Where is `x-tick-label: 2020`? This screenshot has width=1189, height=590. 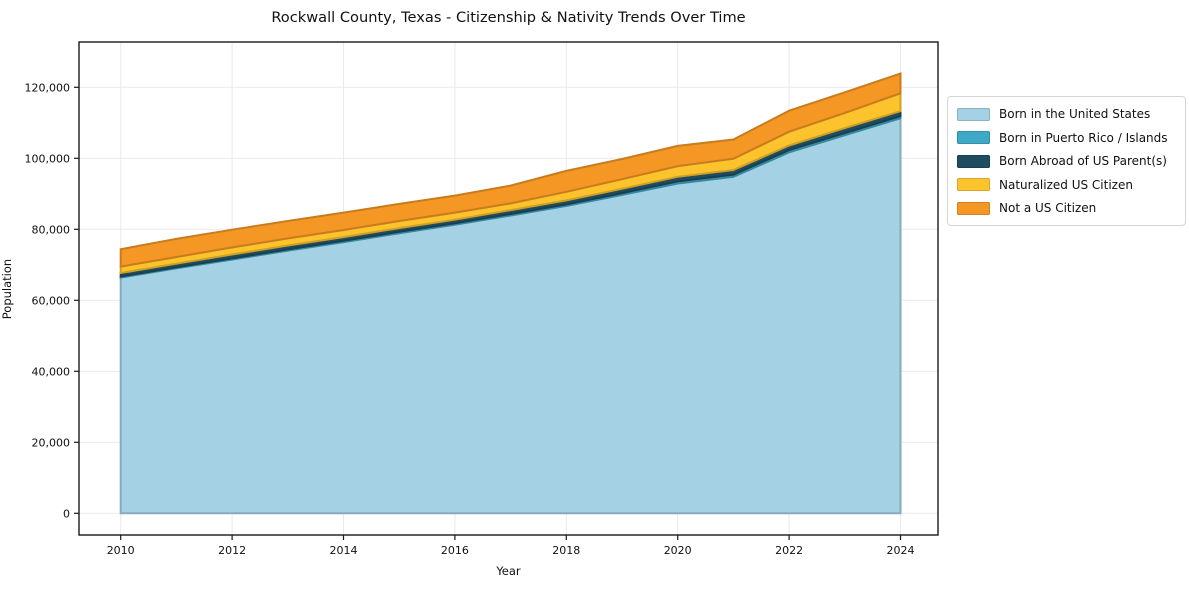 x-tick-label: 2020 is located at coordinates (678, 550).